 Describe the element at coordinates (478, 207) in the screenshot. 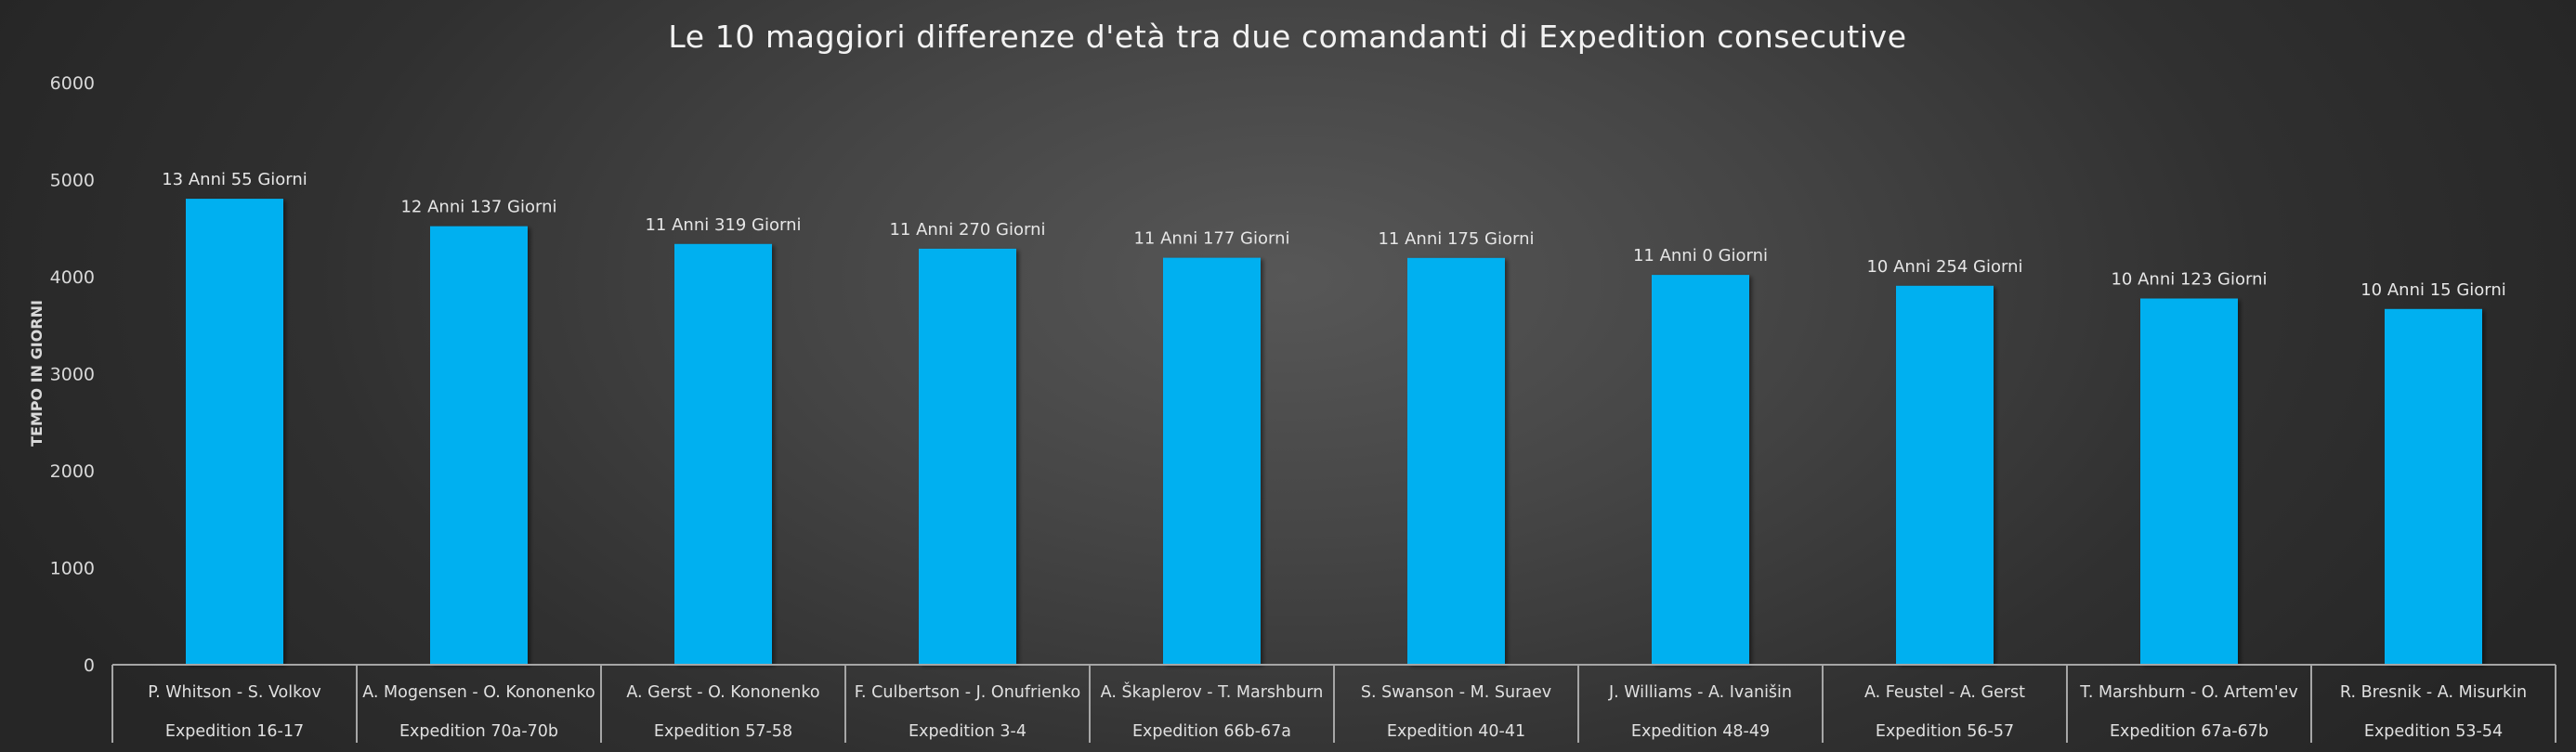

I see `data-label: 12 Anni 137 Giorni` at that location.